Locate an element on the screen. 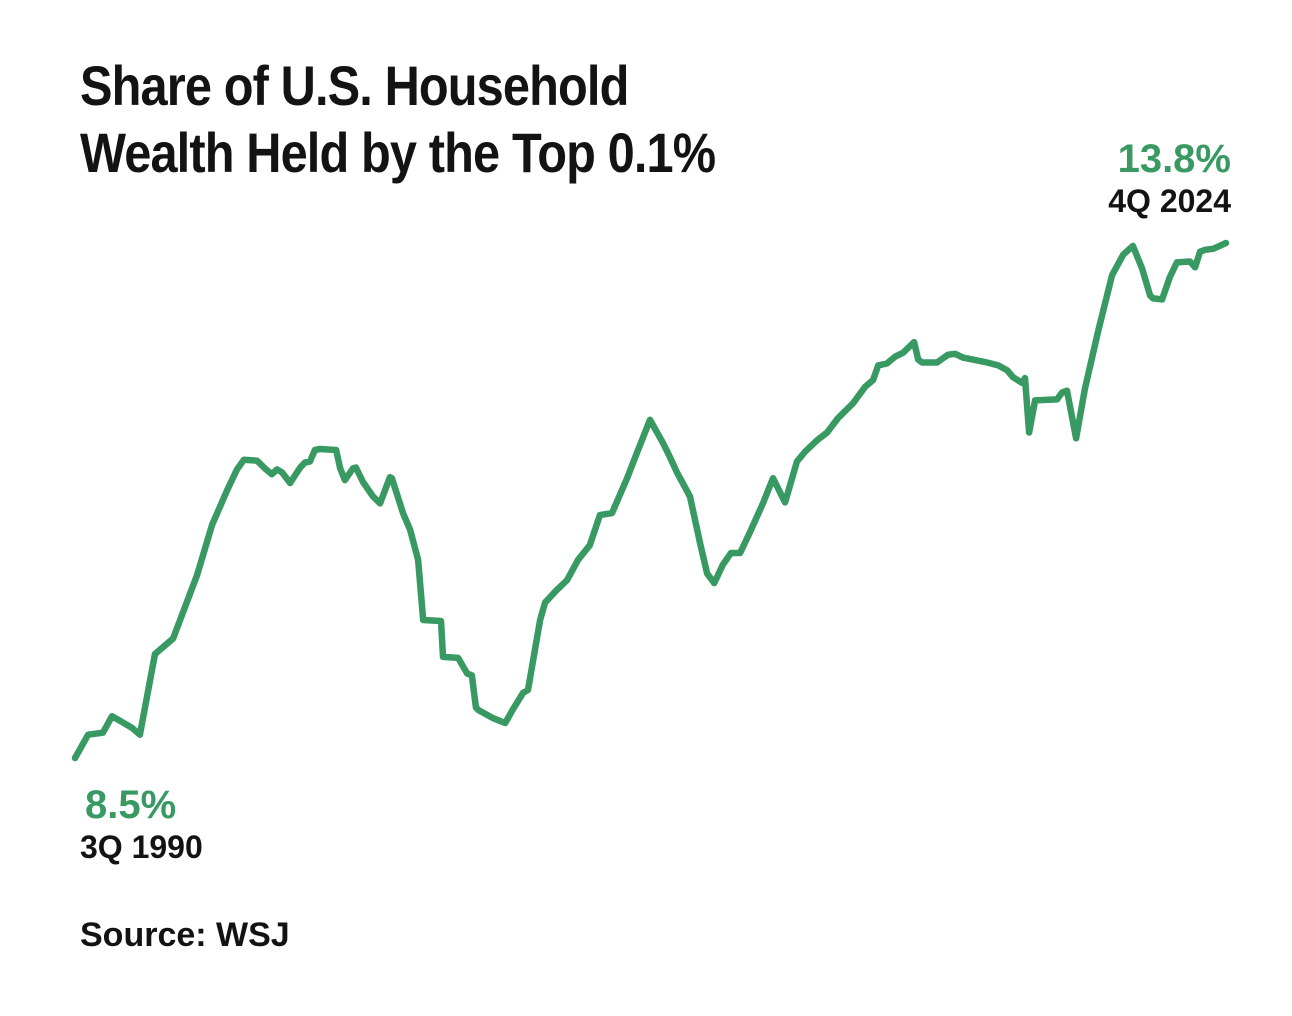 This screenshot has width=1292, height=1016. end-quarter-label: 4Q 2024 is located at coordinates (1169, 201).